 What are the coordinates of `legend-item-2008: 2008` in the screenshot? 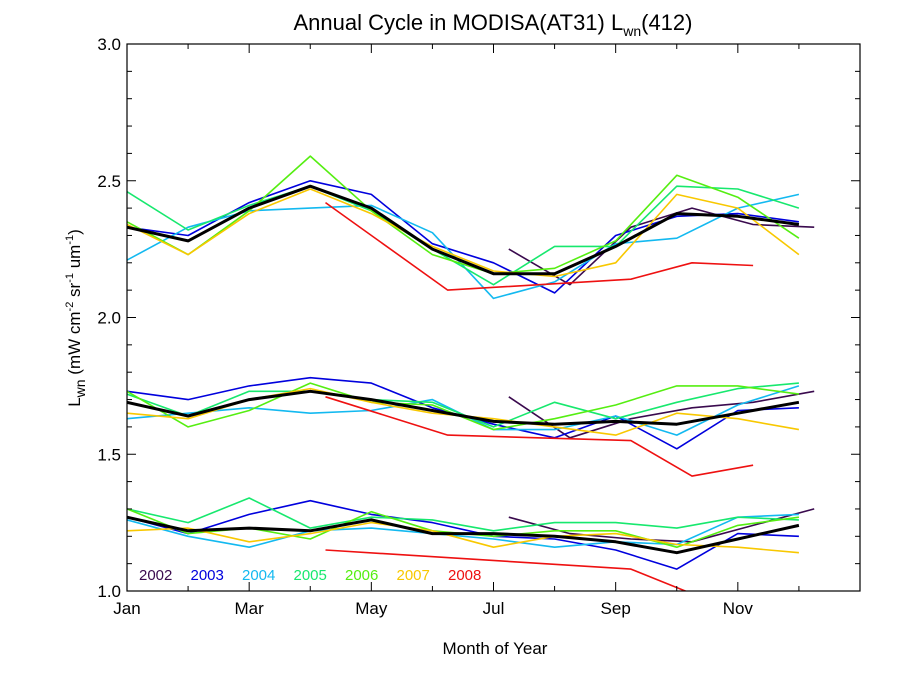 It's located at (464, 575).